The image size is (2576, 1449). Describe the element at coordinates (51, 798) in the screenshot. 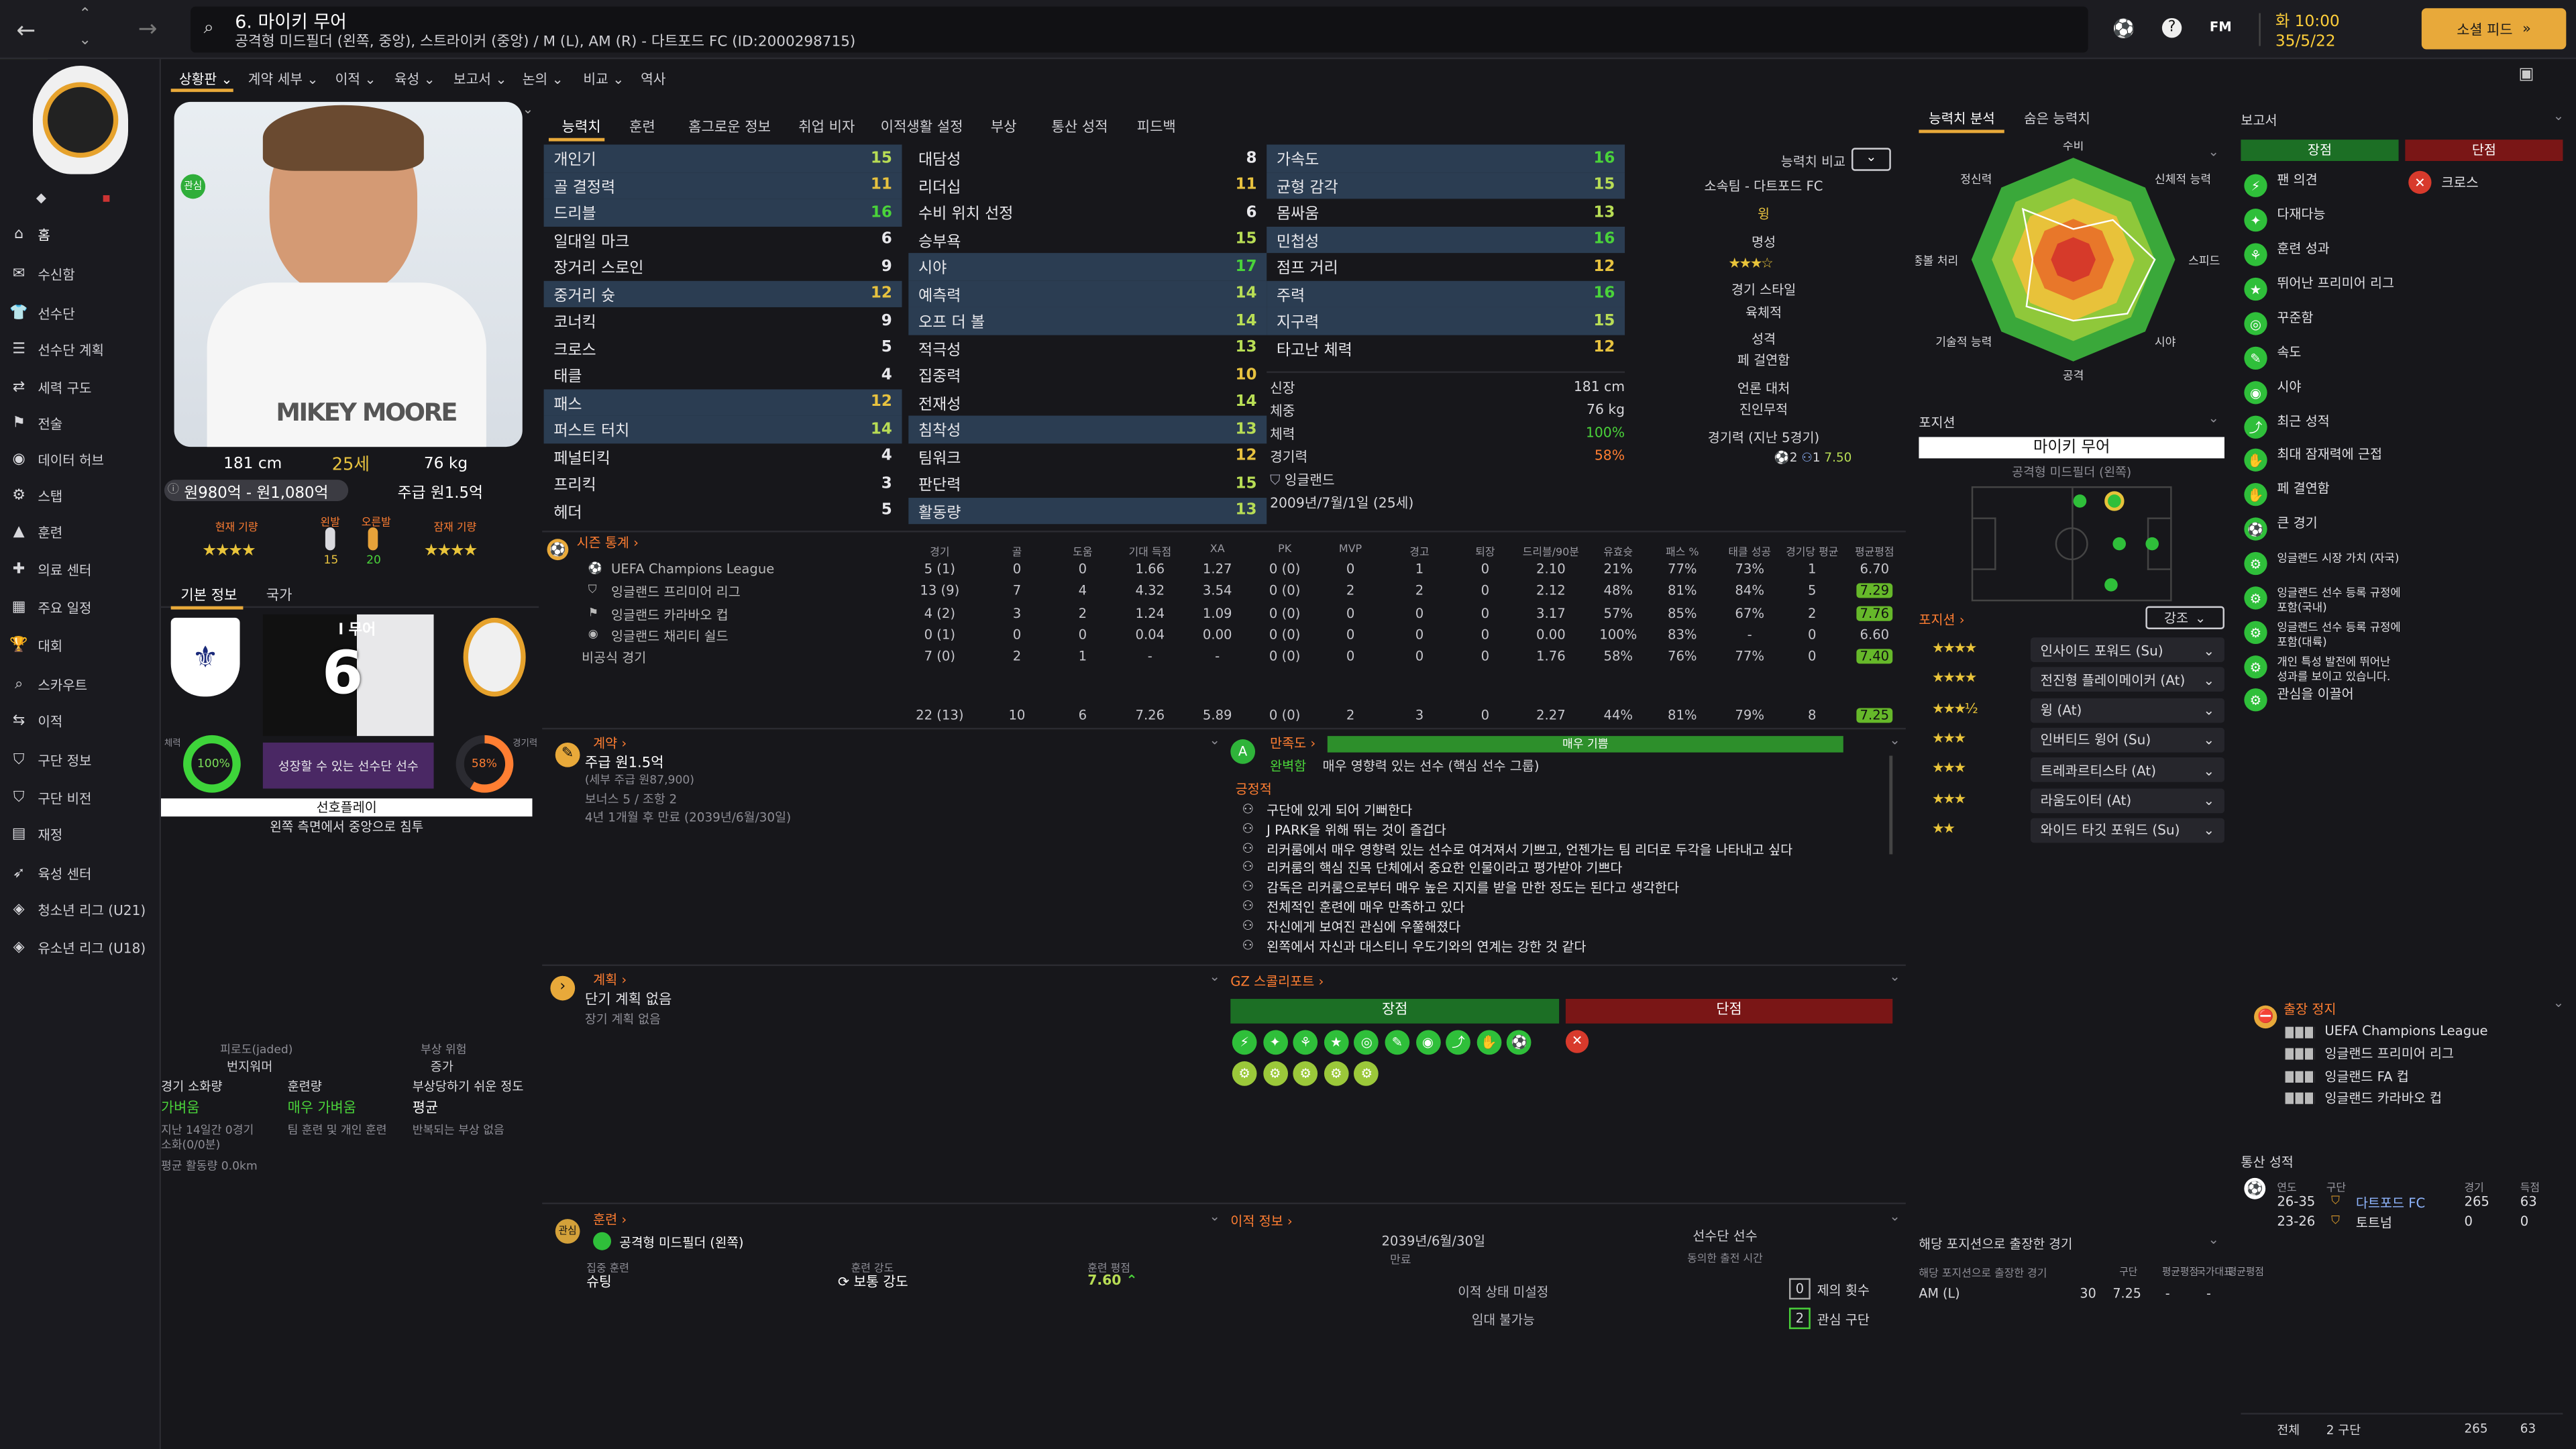

I see `sidebar-item-15: ⛉ 구단 비전` at that location.